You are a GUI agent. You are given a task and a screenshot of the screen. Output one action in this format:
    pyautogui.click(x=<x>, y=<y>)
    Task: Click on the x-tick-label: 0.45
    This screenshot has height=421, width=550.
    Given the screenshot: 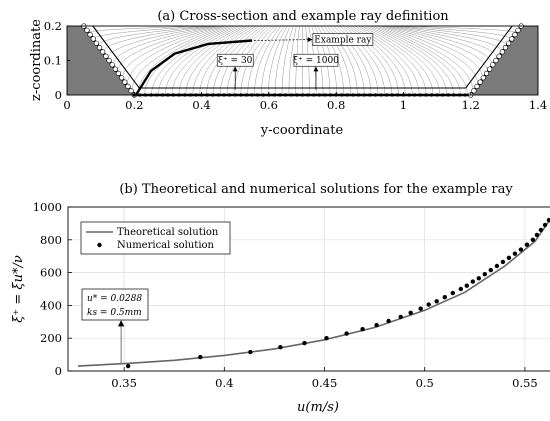 What is the action you would take?
    pyautogui.click(x=325, y=383)
    